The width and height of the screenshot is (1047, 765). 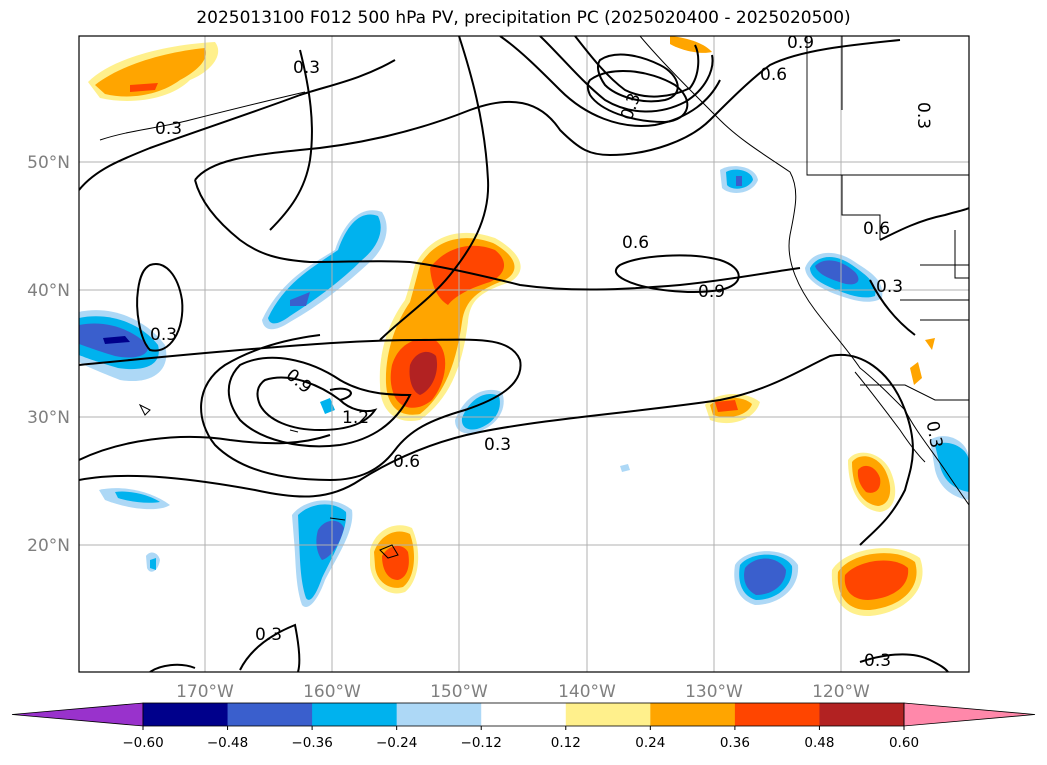 What do you see at coordinates (48, 163) in the screenshot?
I see `lat-label: 50°N` at bounding box center [48, 163].